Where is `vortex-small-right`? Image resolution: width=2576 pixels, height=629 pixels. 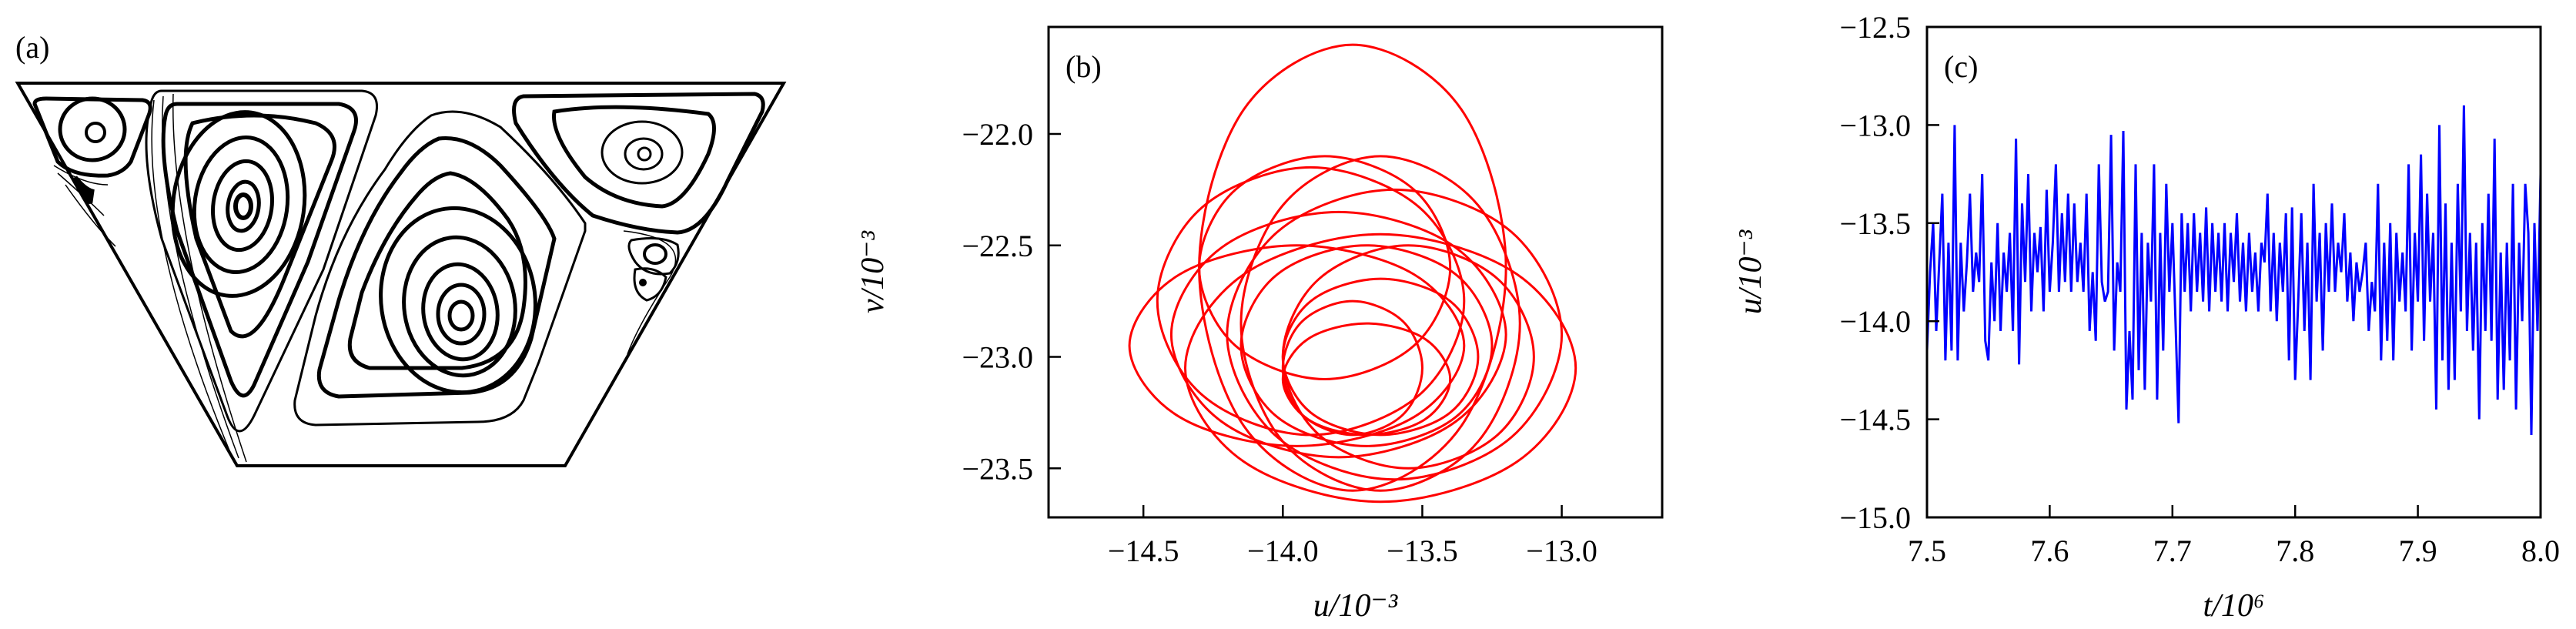 vortex-small-right is located at coordinates (651, 292).